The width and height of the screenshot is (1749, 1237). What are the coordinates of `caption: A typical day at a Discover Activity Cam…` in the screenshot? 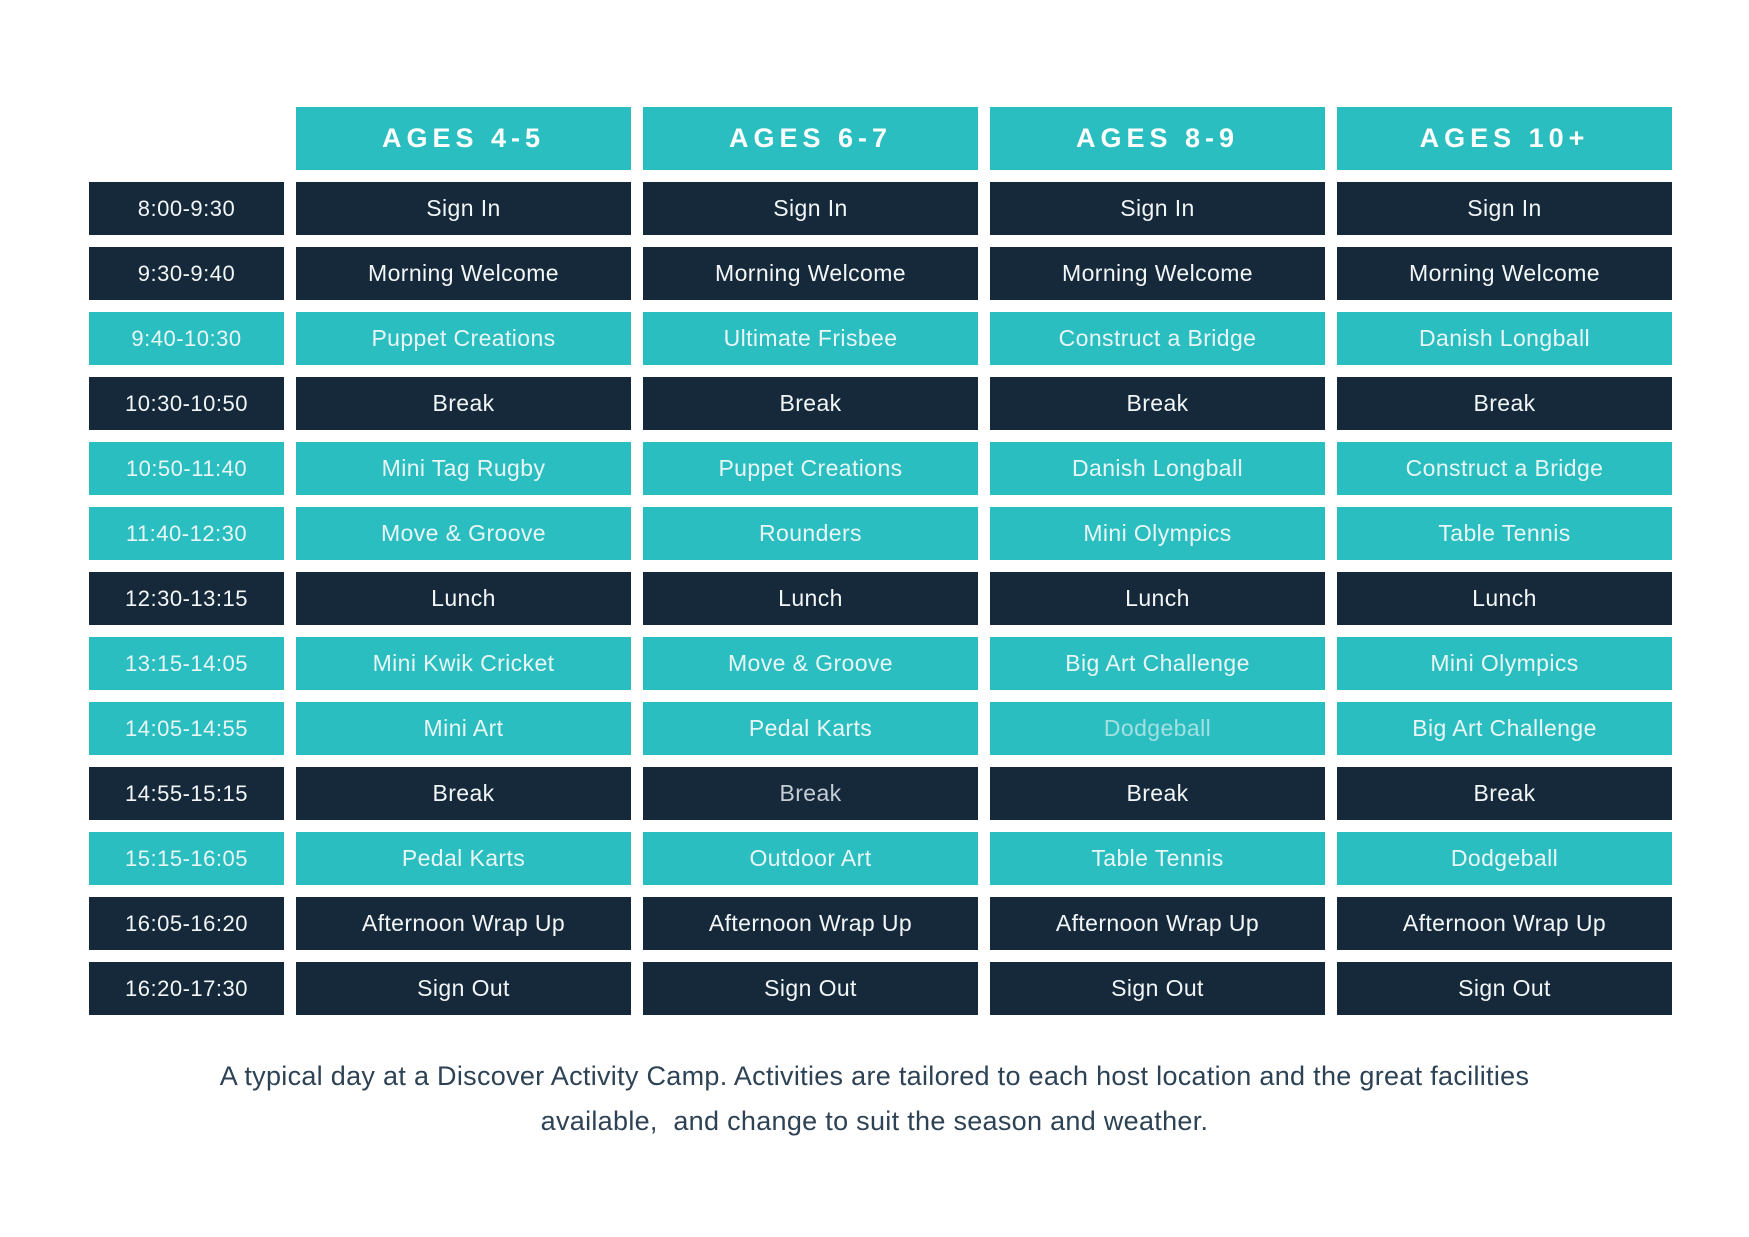 It's located at (878, 1098).